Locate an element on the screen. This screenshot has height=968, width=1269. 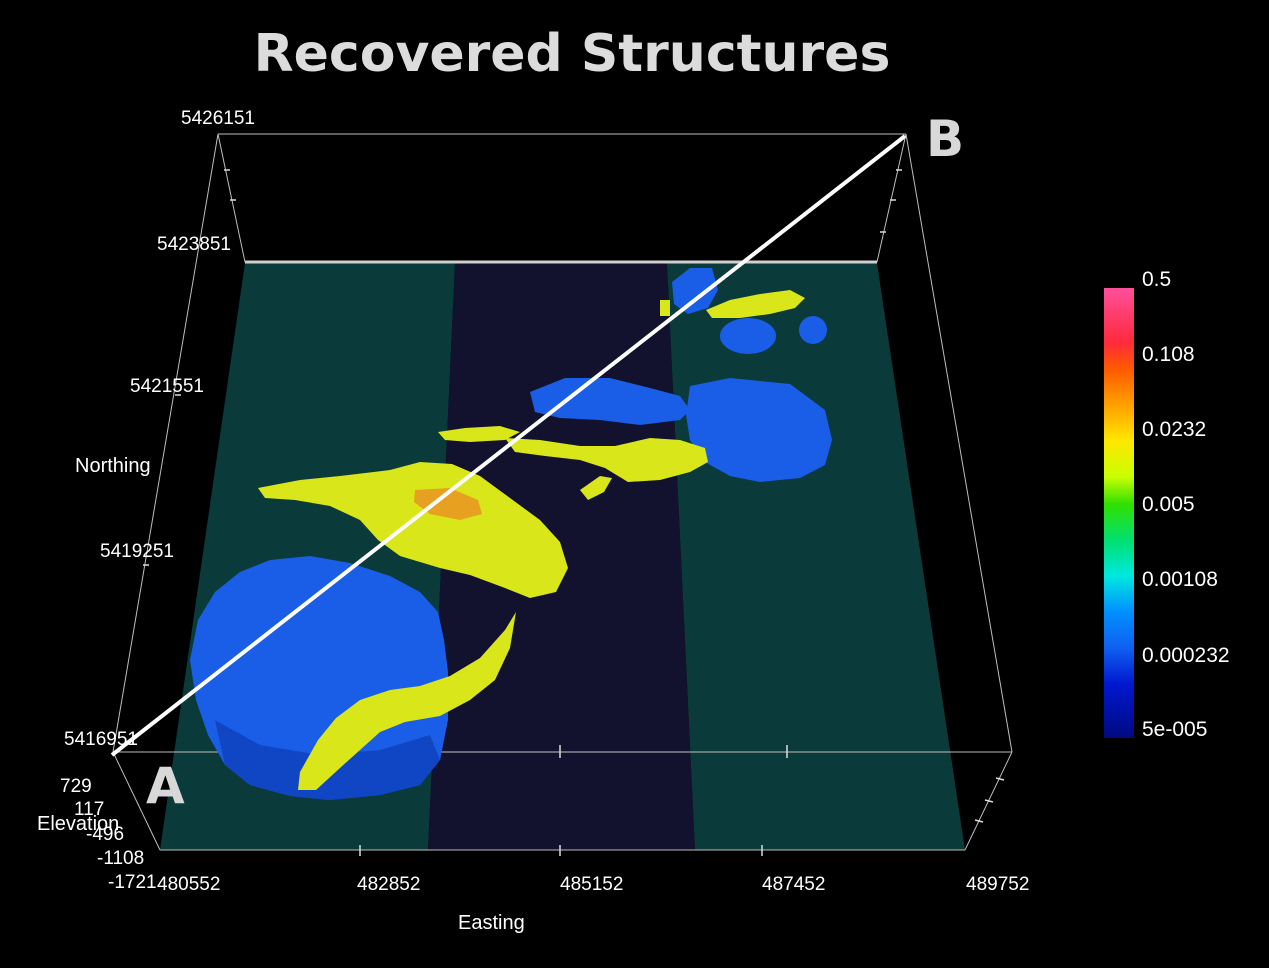
colorbar-label: 0.000232 is located at coordinates (1186, 655).